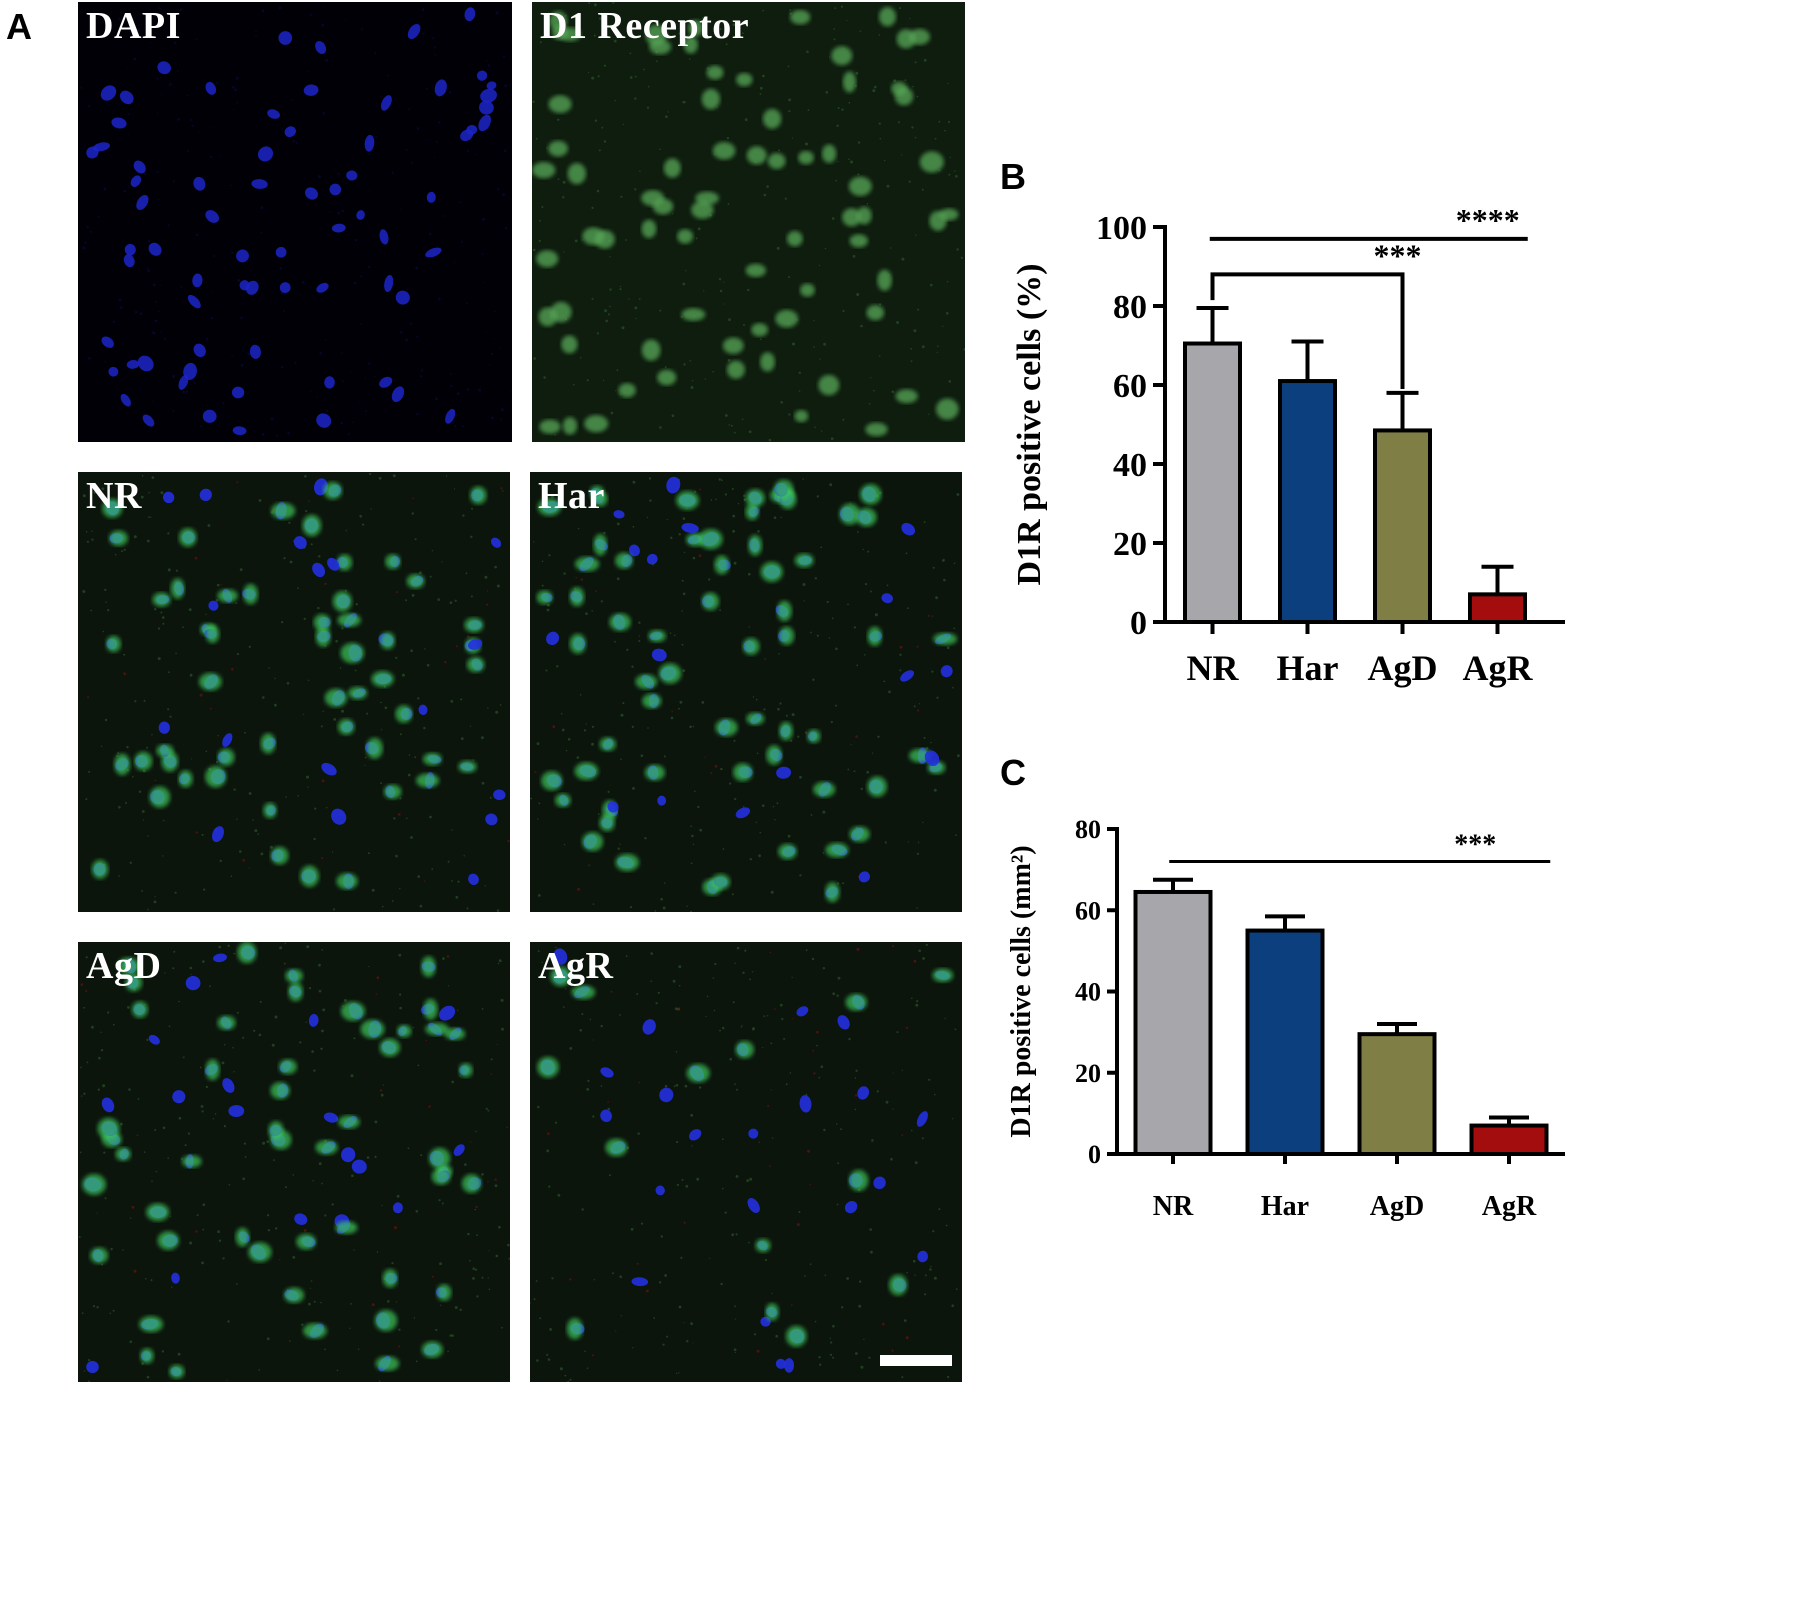 The width and height of the screenshot is (1807, 1597). I want to click on scale-bar, so click(916, 1360).